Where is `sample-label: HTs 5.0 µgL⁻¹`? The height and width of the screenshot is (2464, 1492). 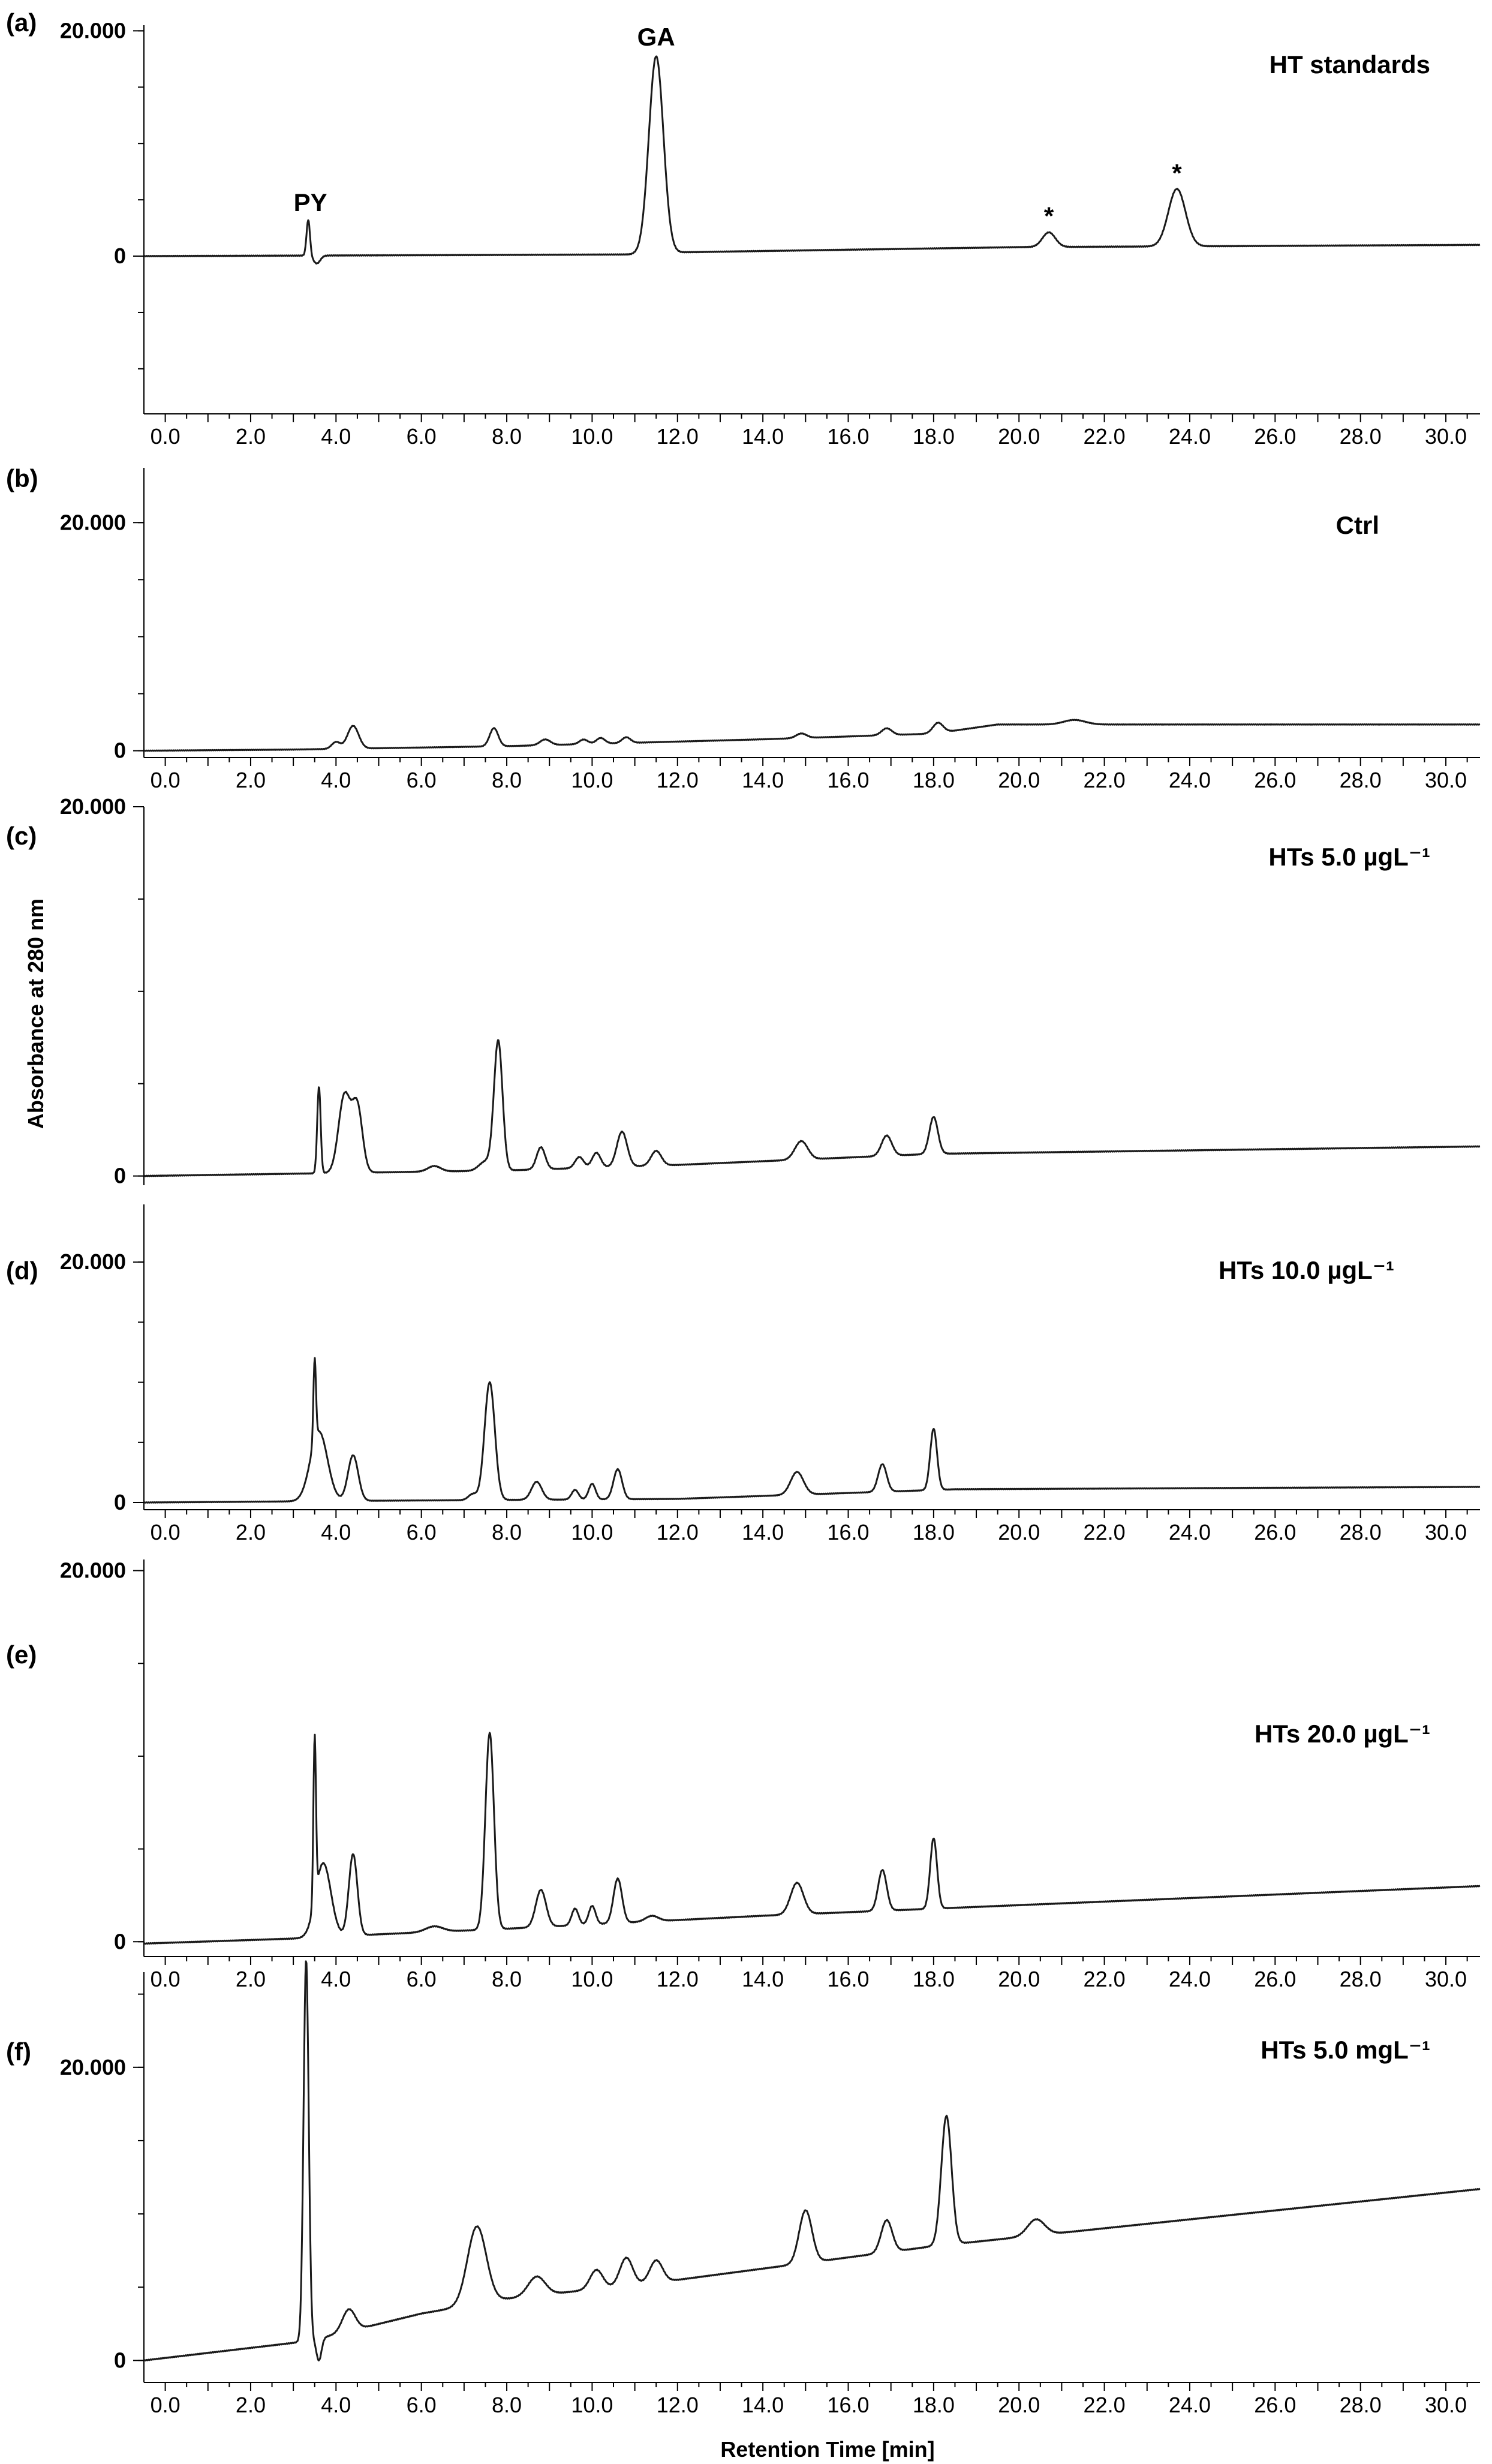
sample-label: HTs 5.0 µgL⁻¹ is located at coordinates (1349, 857).